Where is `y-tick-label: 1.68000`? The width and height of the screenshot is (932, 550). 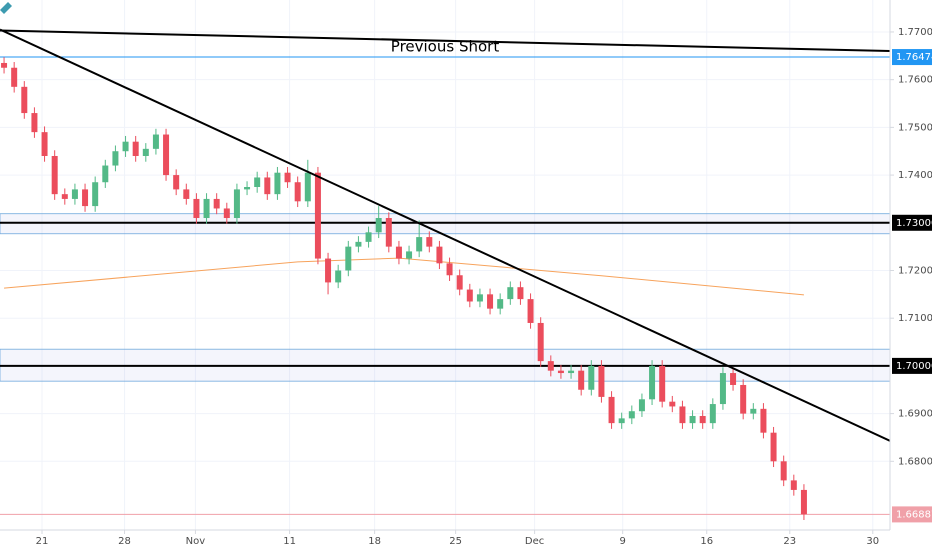
y-tick-label: 1.68000 is located at coordinates (915, 461).